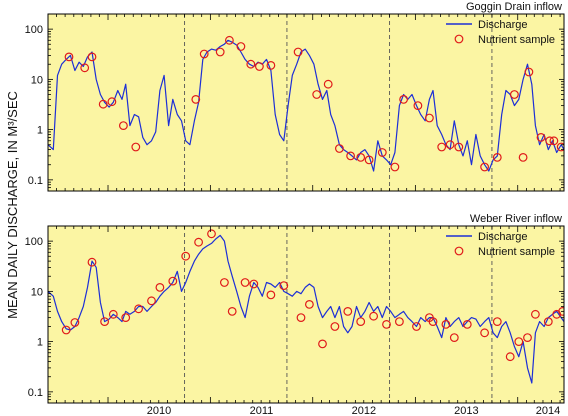 The image size is (568, 416). What do you see at coordinates (548, 410) in the screenshot?
I see `x-year-label: 2014` at bounding box center [548, 410].